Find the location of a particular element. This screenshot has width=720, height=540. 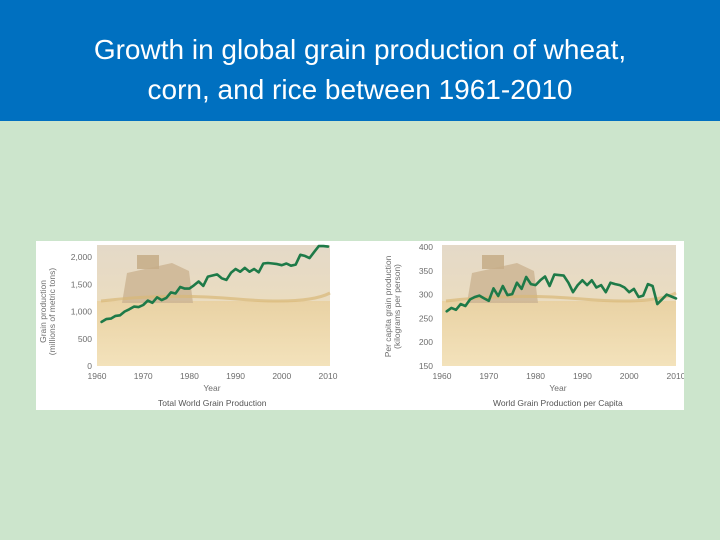

y-axis-label-units: (millions of metric tons) is located at coordinates (52, 312).